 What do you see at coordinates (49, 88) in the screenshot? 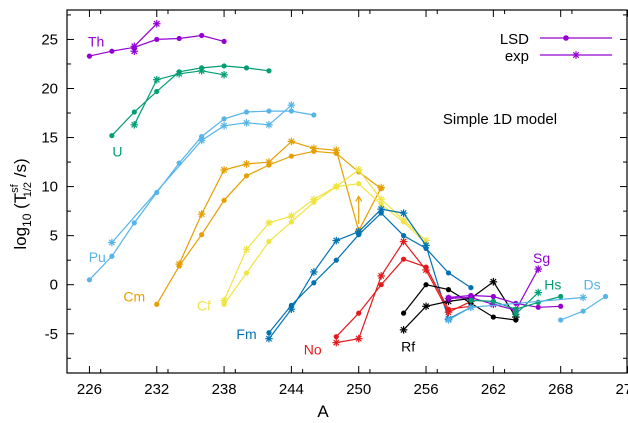
I see `y-tick-label: 20` at bounding box center [49, 88].